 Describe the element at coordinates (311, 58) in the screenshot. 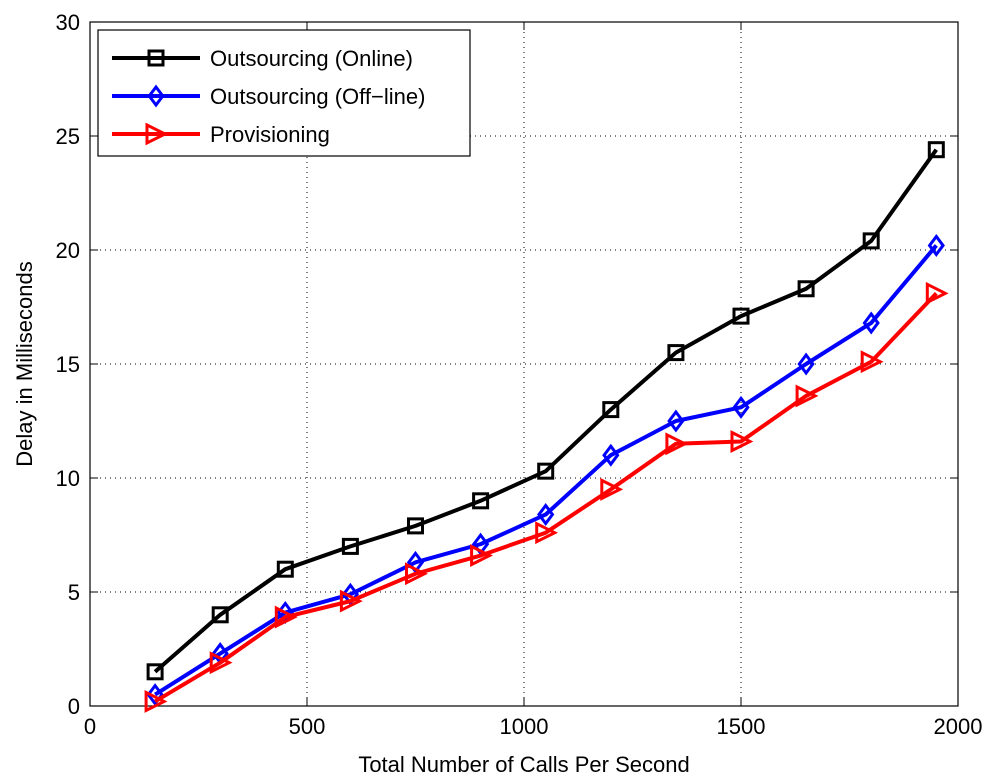

I see `legend-label: Outsourcing (Online)` at that location.